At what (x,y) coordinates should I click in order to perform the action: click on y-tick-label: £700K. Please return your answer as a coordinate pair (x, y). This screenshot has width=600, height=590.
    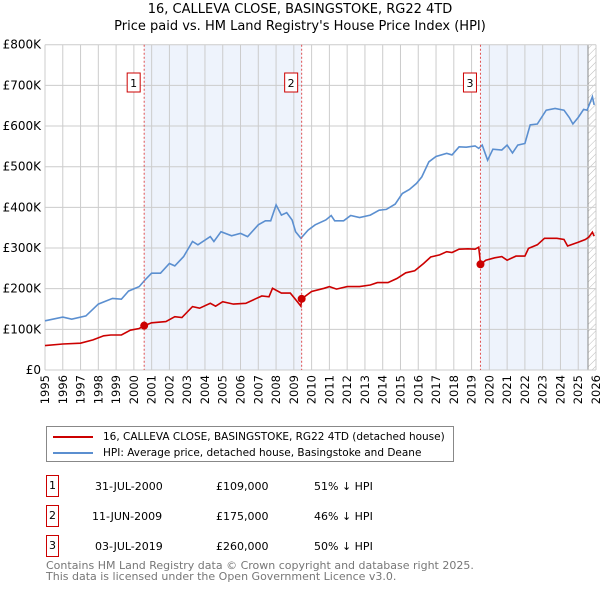
    Looking at the image, I should click on (23, 85).